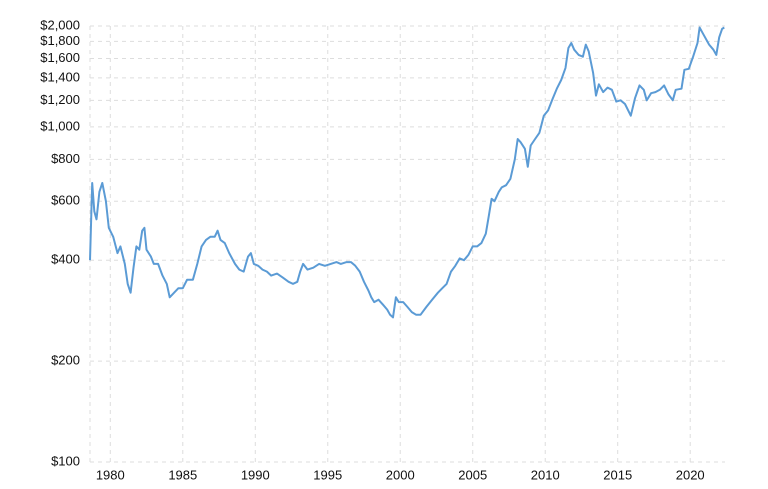  What do you see at coordinates (65, 158) in the screenshot?
I see `y-tick-label: $800` at bounding box center [65, 158].